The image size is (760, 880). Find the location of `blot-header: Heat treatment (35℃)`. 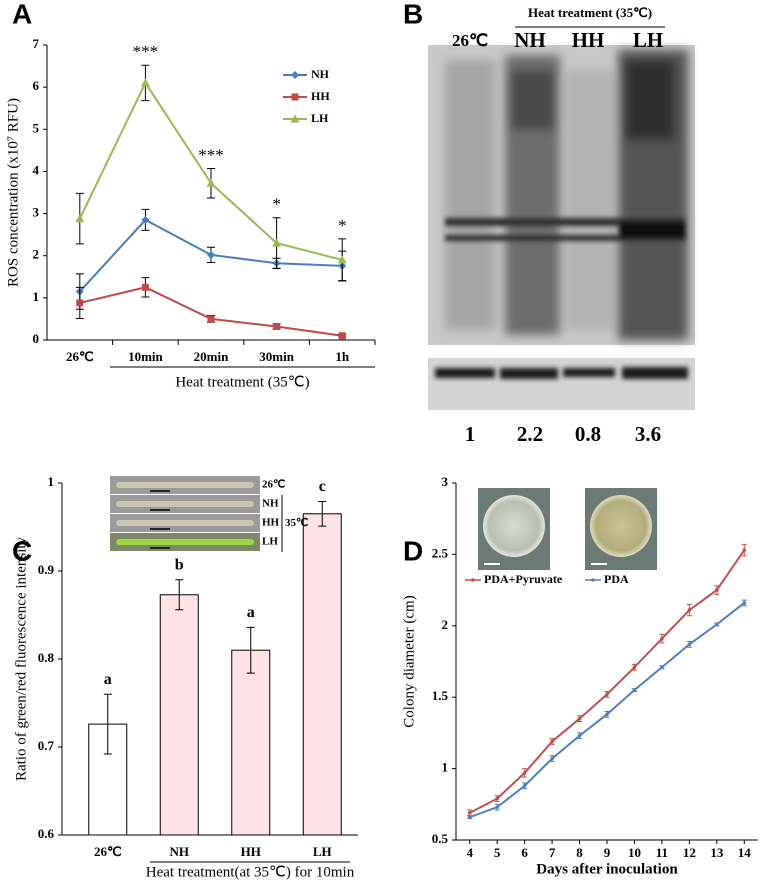

blot-header: Heat treatment (35℃) is located at coordinates (590, 12).